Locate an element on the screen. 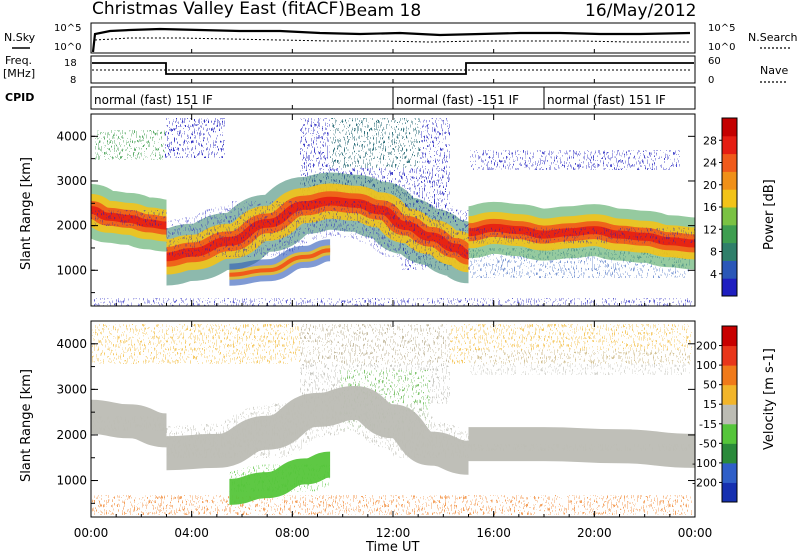  noise-strip is located at coordinates (393, 38).